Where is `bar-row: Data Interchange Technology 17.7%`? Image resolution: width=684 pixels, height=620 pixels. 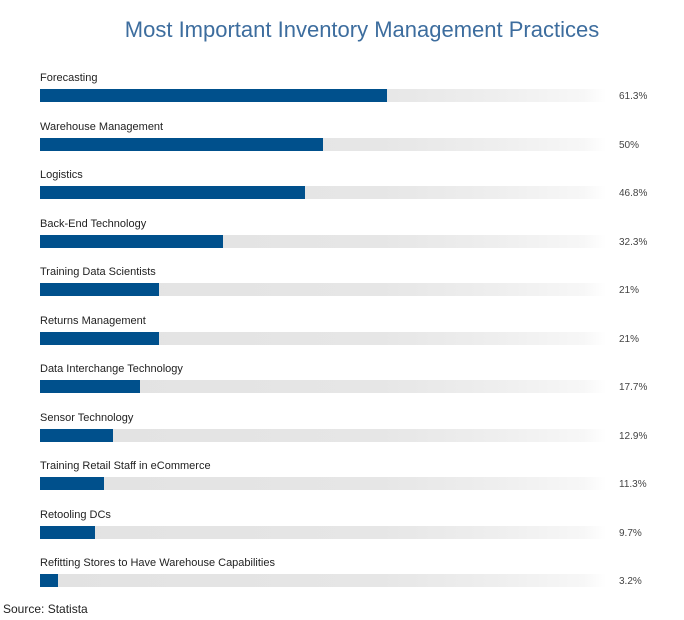
bar-row: Data Interchange Technology 17.7% is located at coordinates (342, 383).